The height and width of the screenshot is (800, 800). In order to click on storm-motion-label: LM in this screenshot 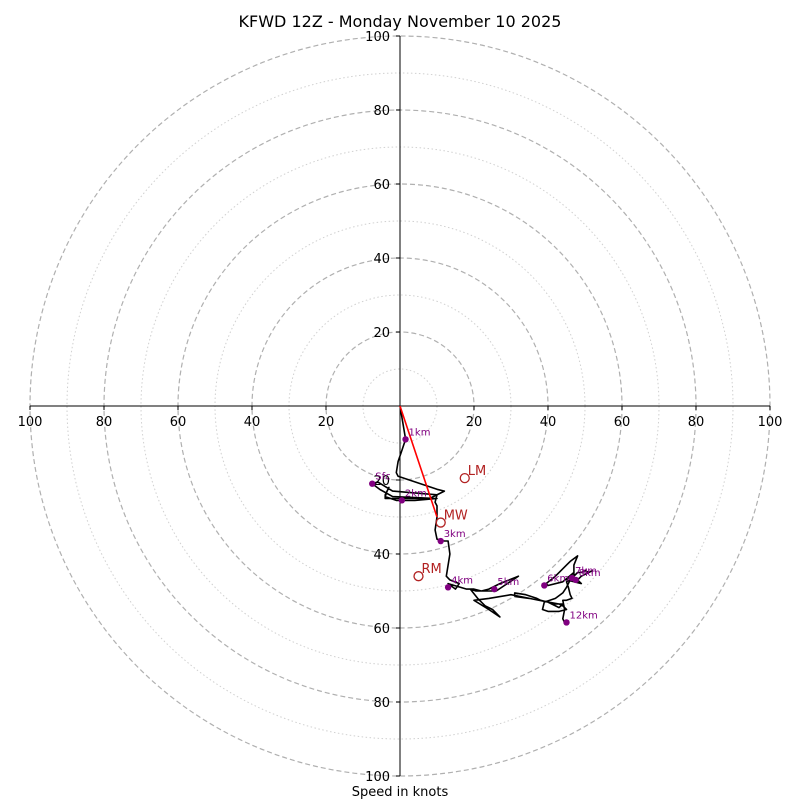, I will do `click(477, 471)`.